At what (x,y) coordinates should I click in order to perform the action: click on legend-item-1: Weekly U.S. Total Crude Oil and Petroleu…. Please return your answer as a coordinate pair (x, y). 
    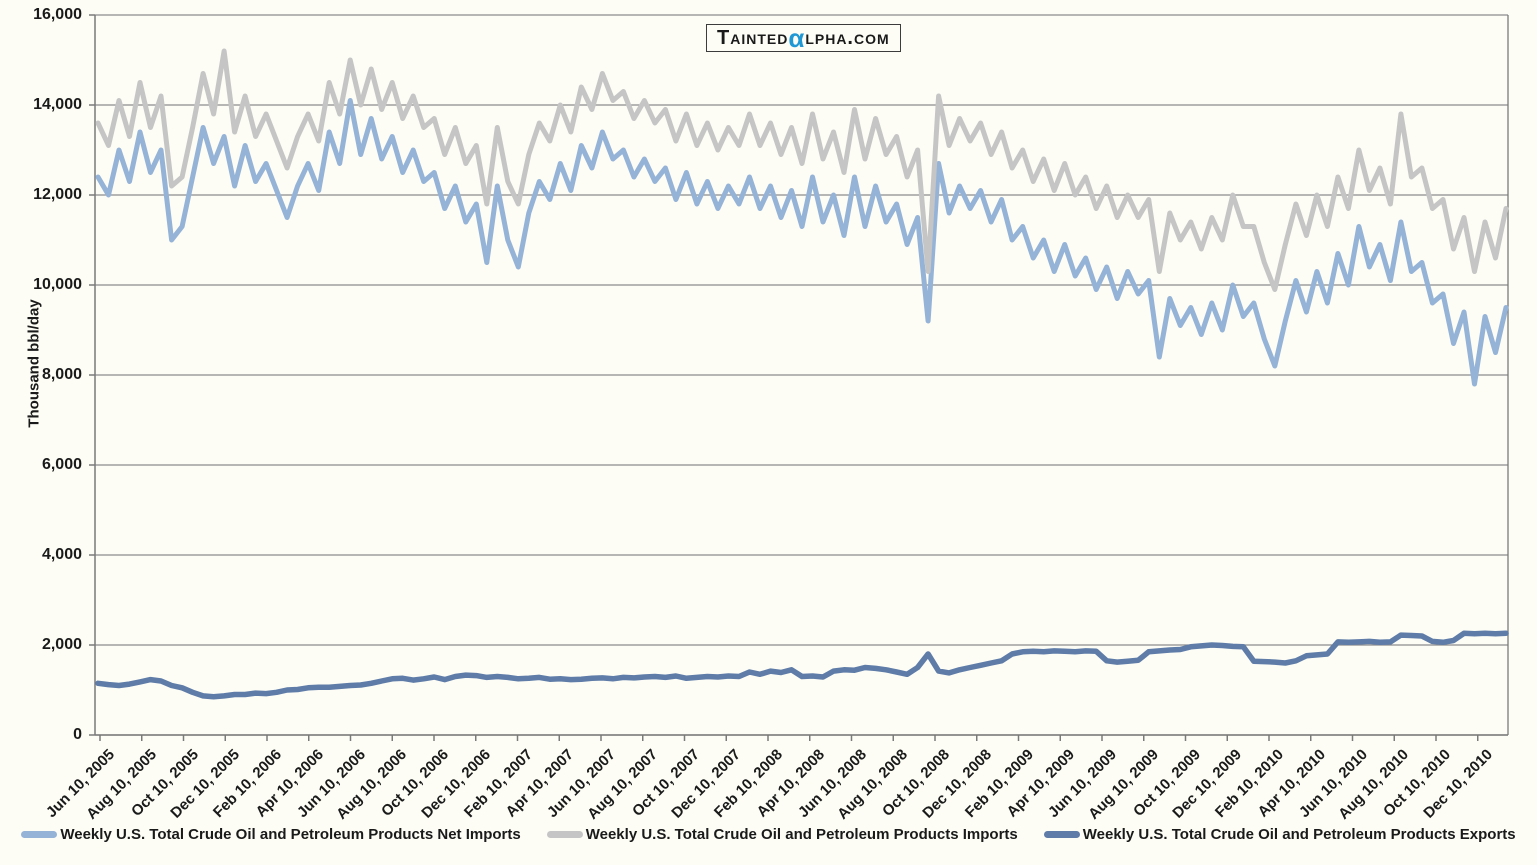
    Looking at the image, I should click on (782, 834).